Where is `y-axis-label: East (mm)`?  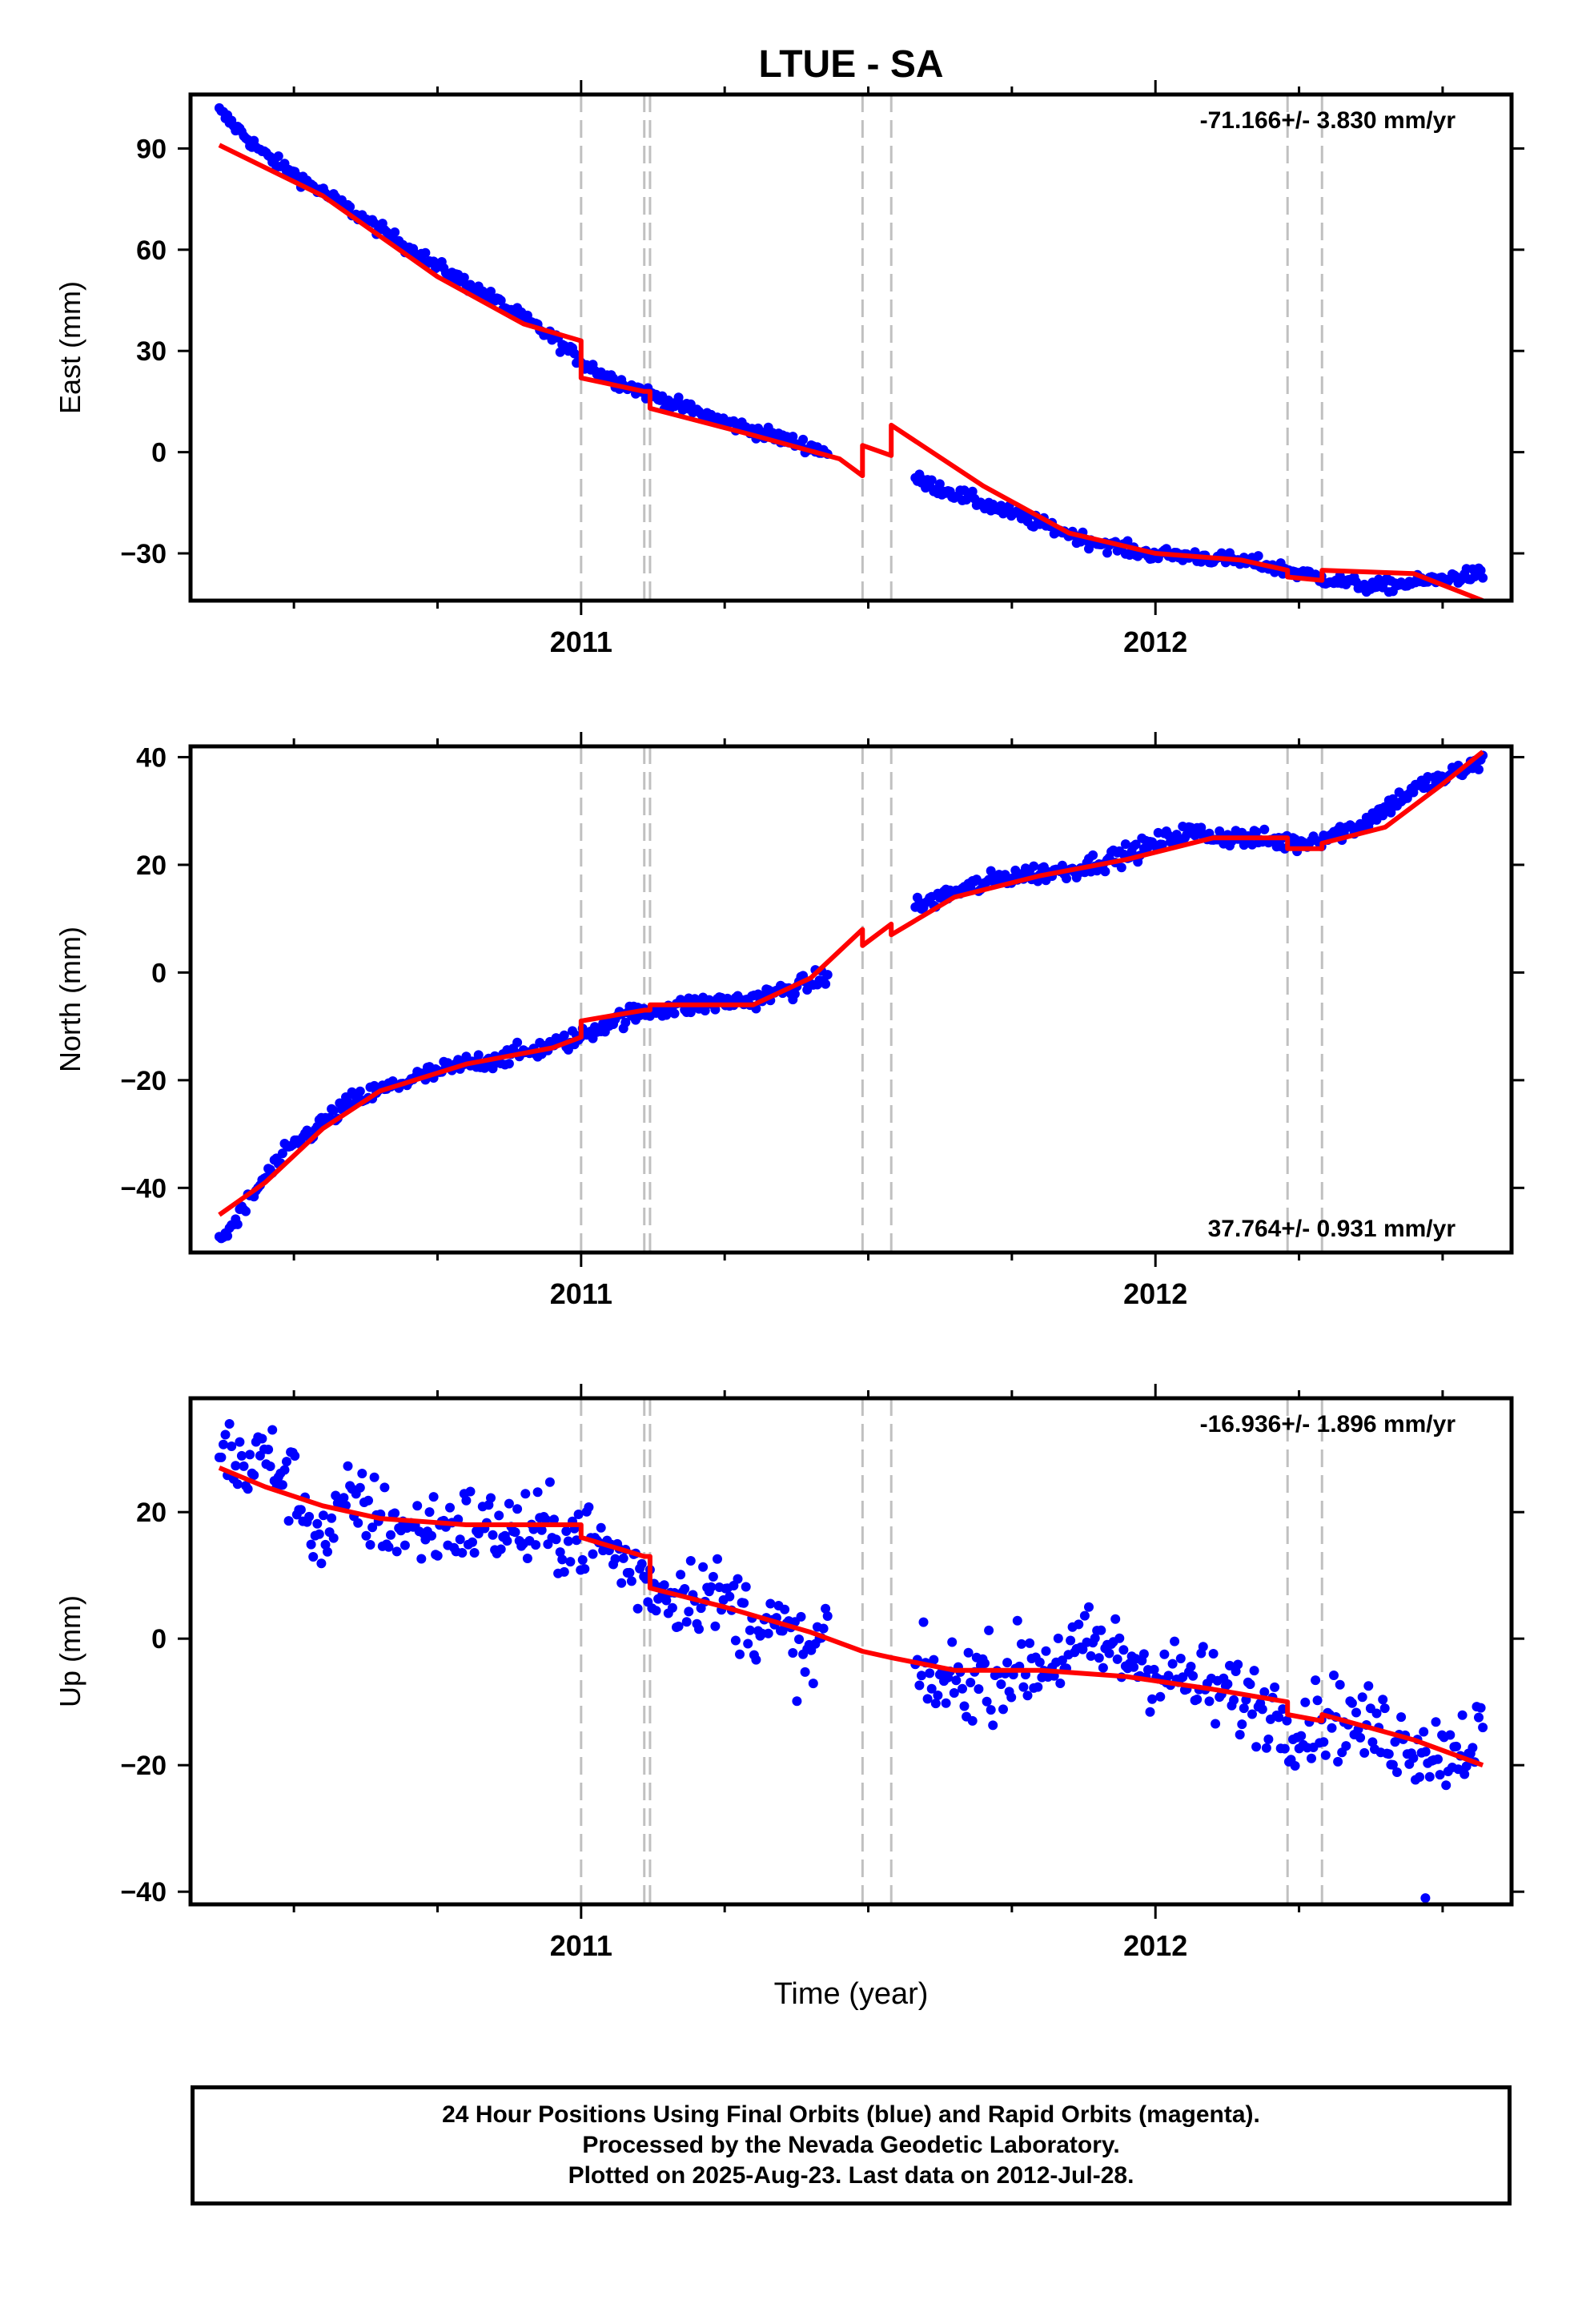 y-axis-label: East (mm) is located at coordinates (70, 347).